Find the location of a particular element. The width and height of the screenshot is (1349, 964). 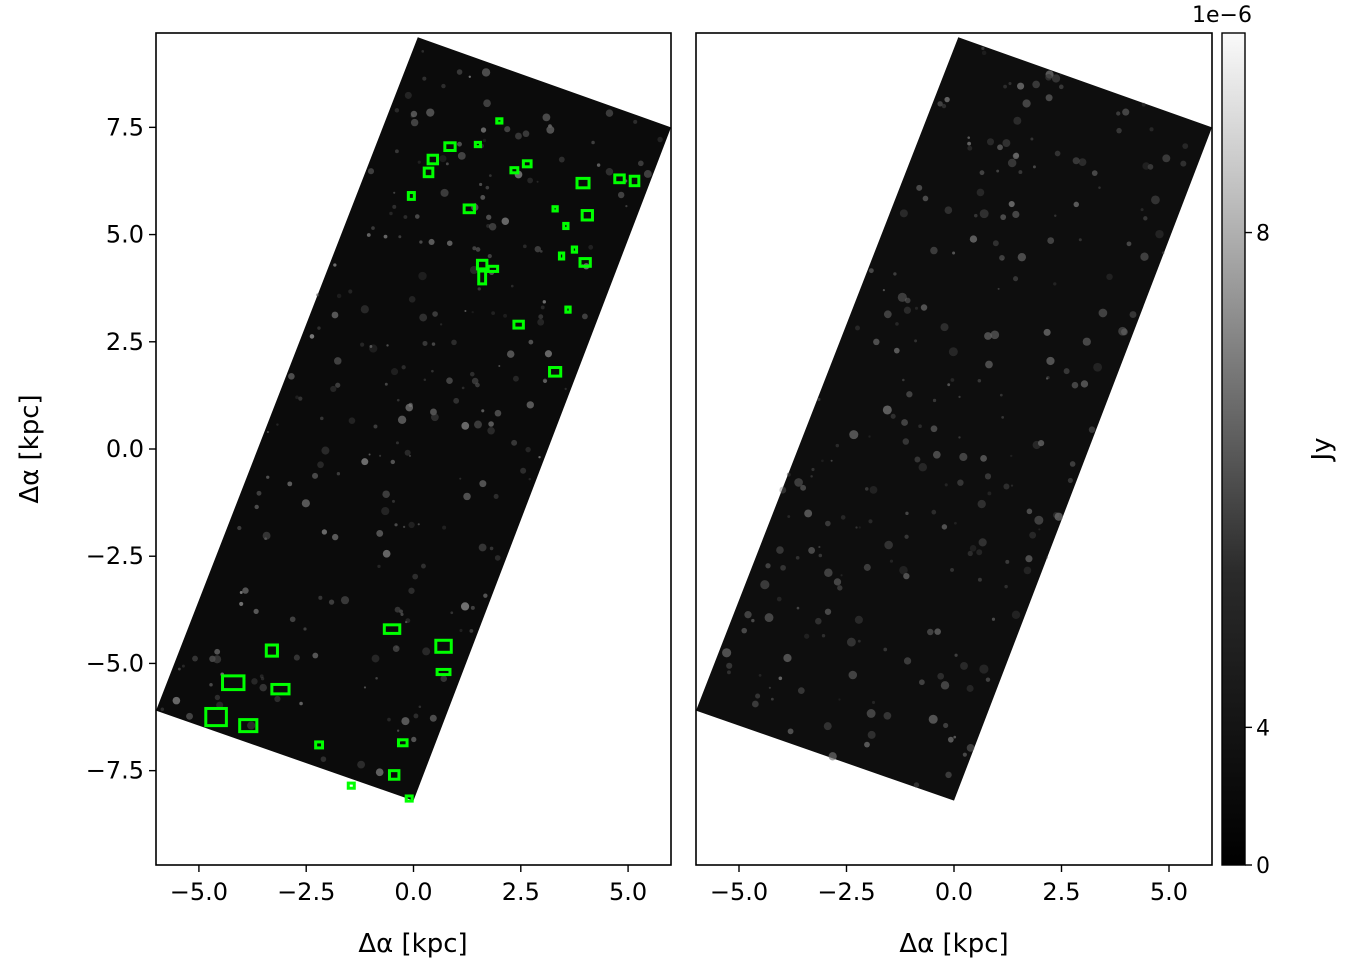

colorbar-gradient is located at coordinates (1233, 449).